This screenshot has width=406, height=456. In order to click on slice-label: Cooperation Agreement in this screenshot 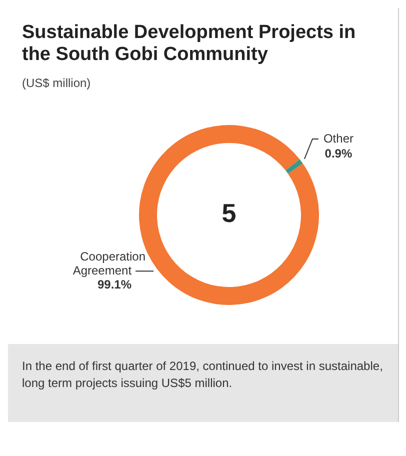, I will do `click(109, 263)`.